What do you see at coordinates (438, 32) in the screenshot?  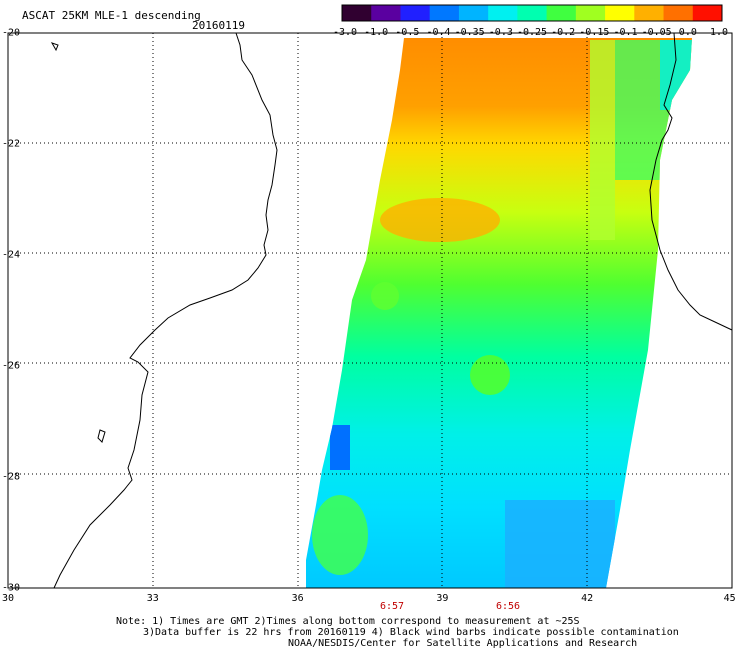 I see `colorbar-tick-label: -0.4` at bounding box center [438, 32].